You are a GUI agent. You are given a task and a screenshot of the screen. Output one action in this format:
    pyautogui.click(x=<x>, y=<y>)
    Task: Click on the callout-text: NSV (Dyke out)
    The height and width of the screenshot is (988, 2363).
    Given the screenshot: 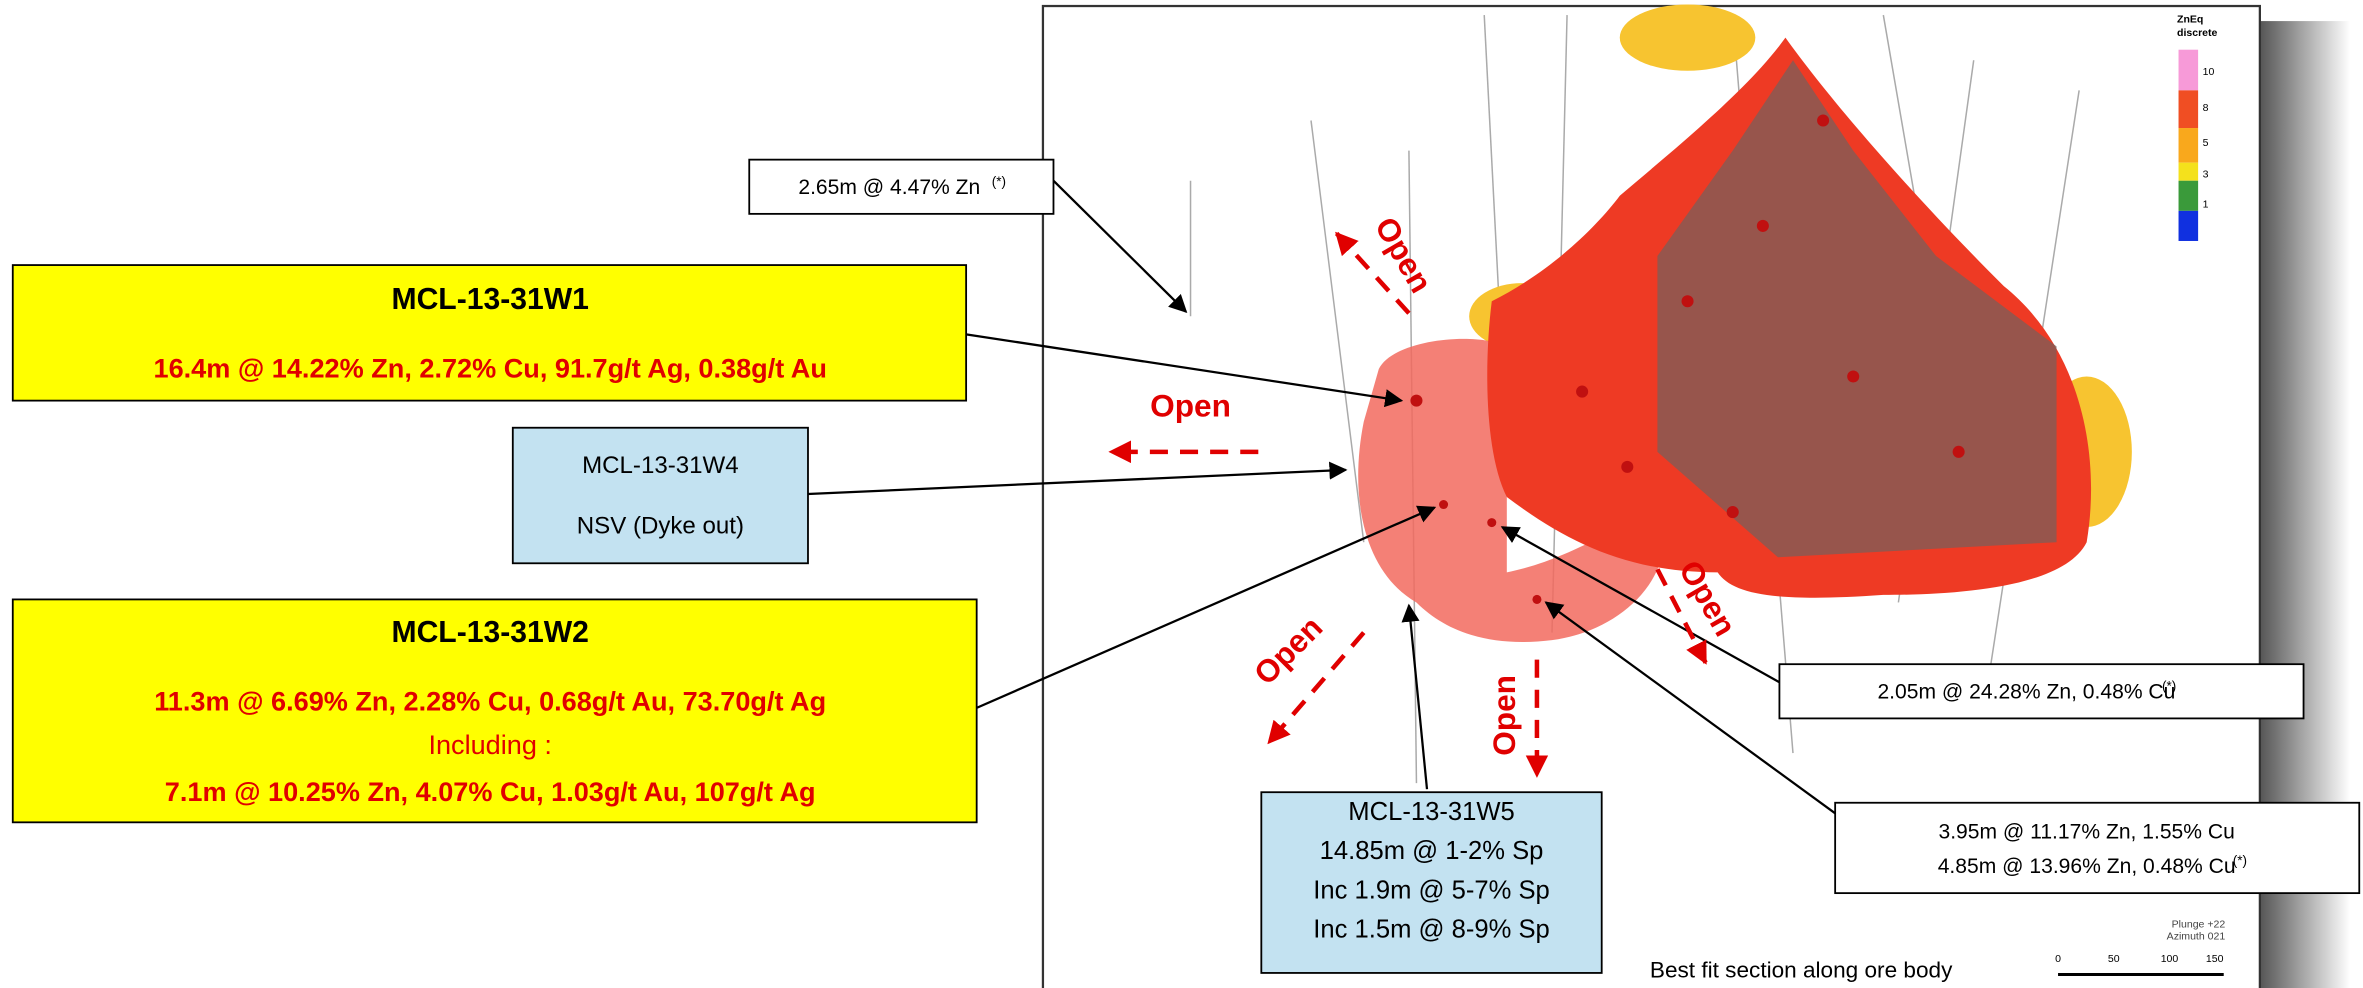 What is the action you would take?
    pyautogui.click(x=660, y=525)
    